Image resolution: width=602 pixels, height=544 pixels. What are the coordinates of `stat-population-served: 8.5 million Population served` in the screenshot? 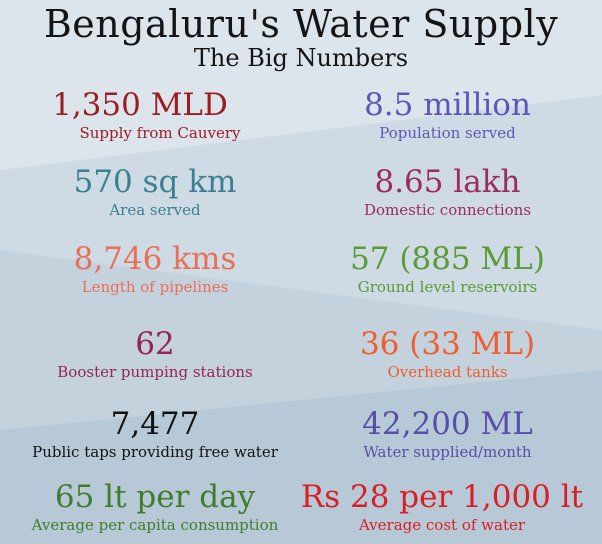 It's located at (447, 114).